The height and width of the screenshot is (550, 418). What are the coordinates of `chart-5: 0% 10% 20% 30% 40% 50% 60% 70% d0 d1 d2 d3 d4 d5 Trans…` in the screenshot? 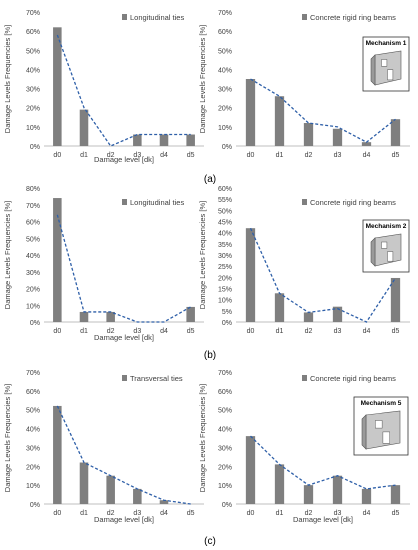 It's located at (103, 447).